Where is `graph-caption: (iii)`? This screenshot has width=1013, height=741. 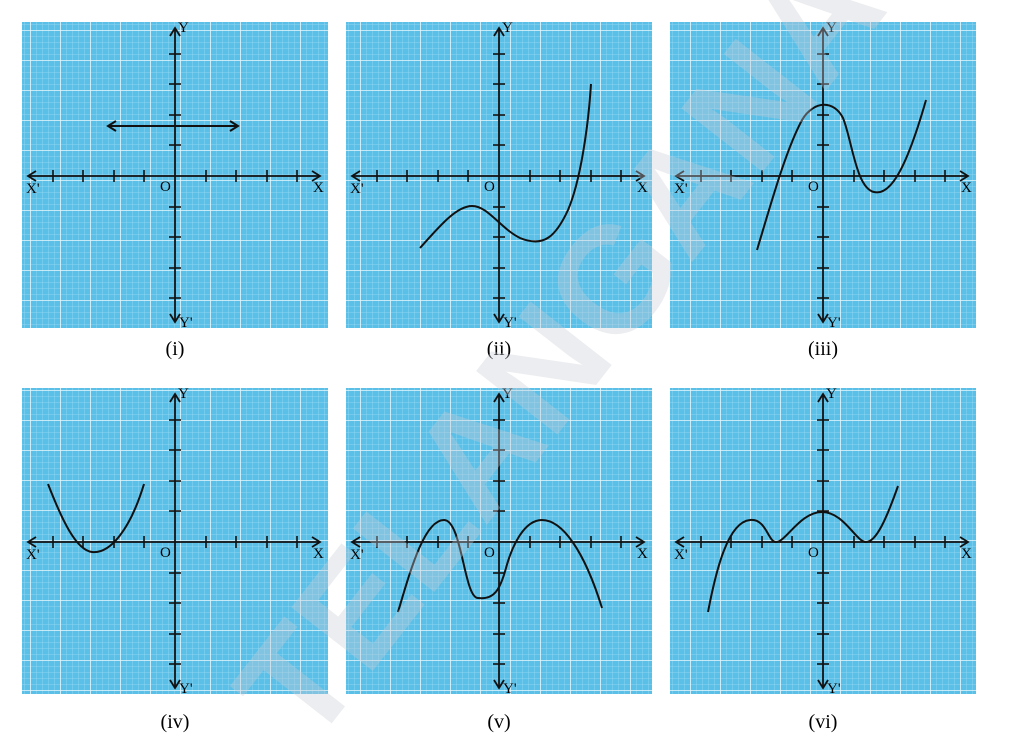
graph-caption: (iii) is located at coordinates (823, 349).